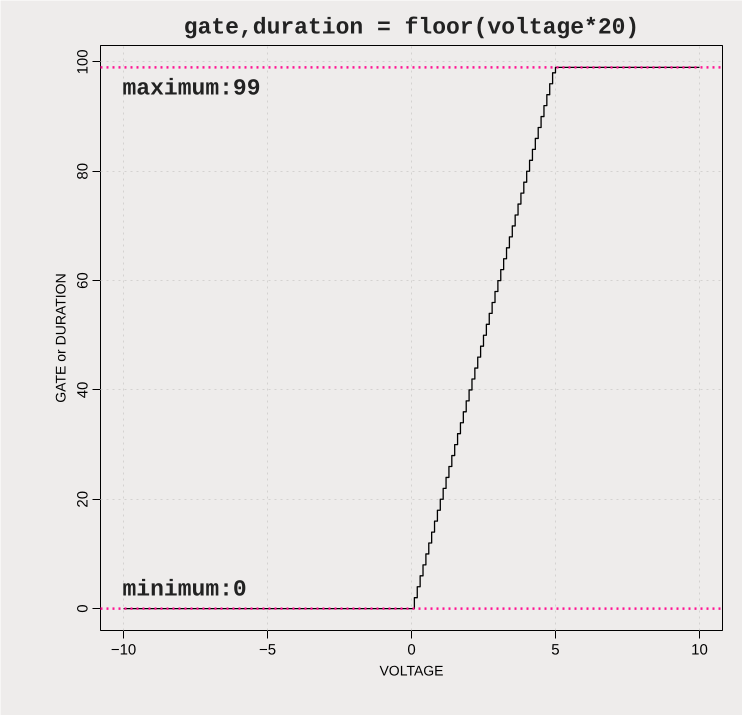 Image resolution: width=742 pixels, height=715 pixels. Describe the element at coordinates (83, 280) in the screenshot. I see `y-tick-label: 60` at that location.